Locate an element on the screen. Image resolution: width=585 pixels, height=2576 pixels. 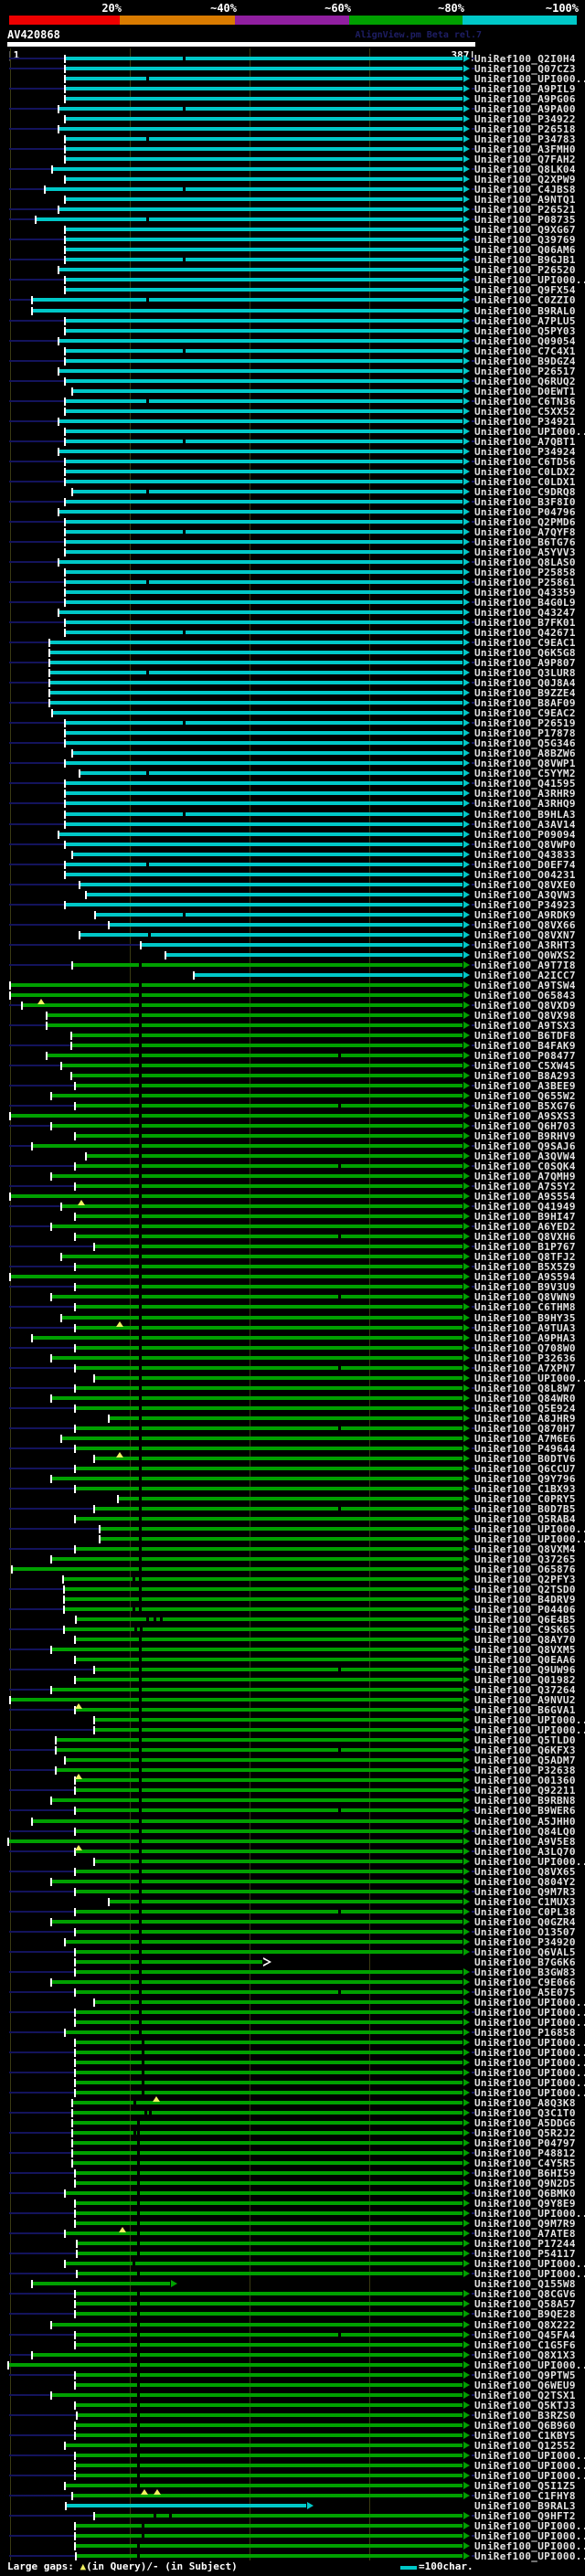
hit-label: UniRef100_Q6RUQ2 is located at coordinates (525, 381).